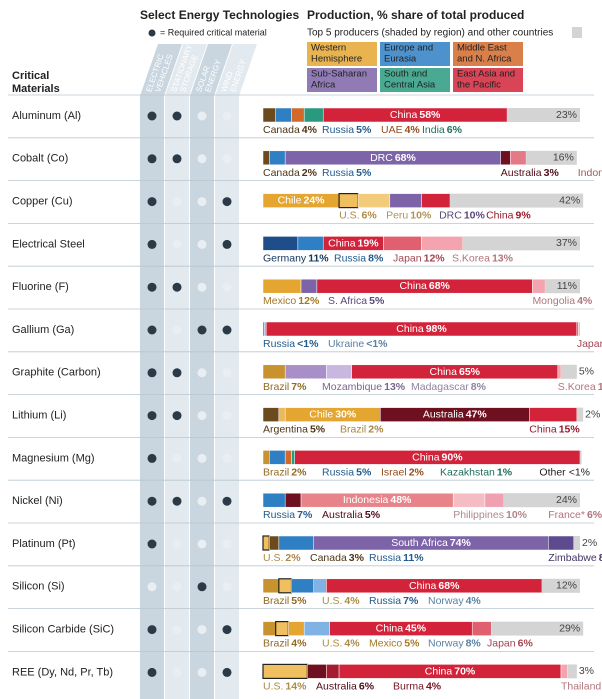 The image size is (602, 699). Describe the element at coordinates (454, 601) in the screenshot. I see `segment-label: Norway 4%` at that location.